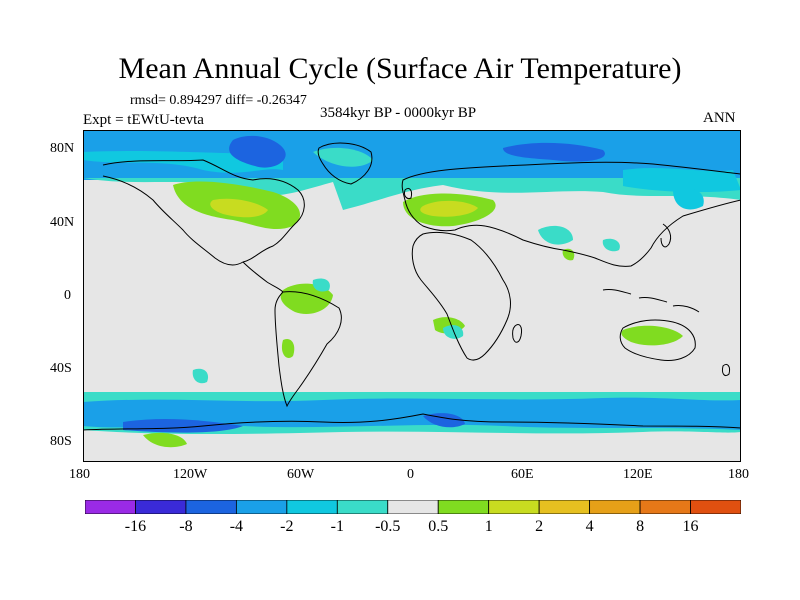  What do you see at coordinates (135, 526) in the screenshot?
I see `colorbar-tick-label: -16` at bounding box center [135, 526].